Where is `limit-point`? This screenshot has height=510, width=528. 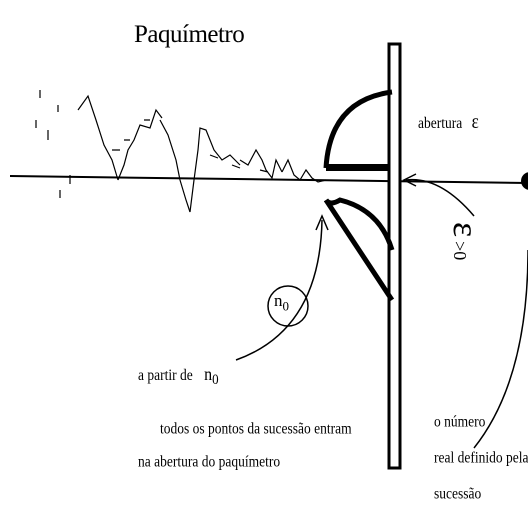
limit-point is located at coordinates (524, 181).